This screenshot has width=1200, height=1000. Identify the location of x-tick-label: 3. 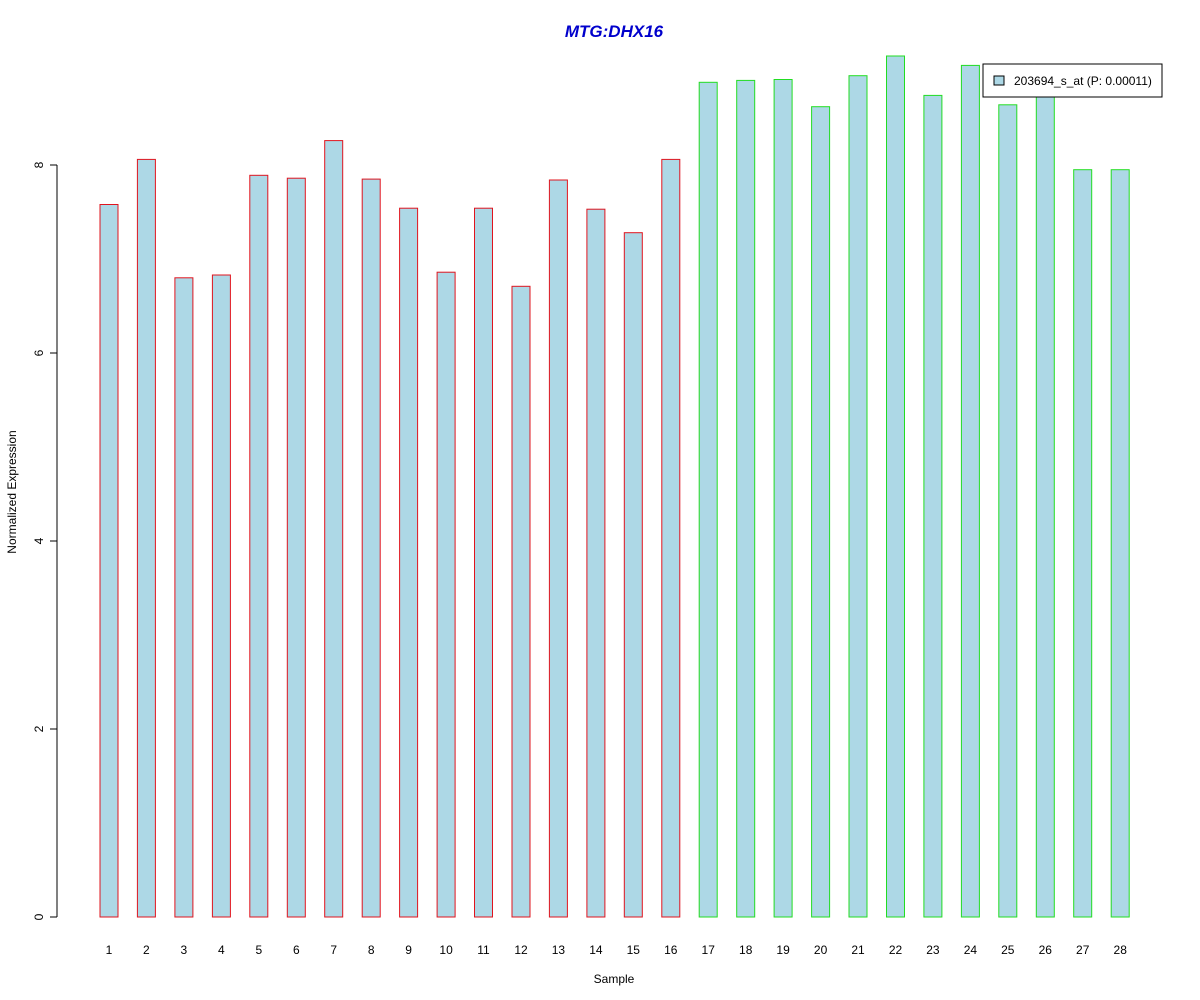
(184, 950).